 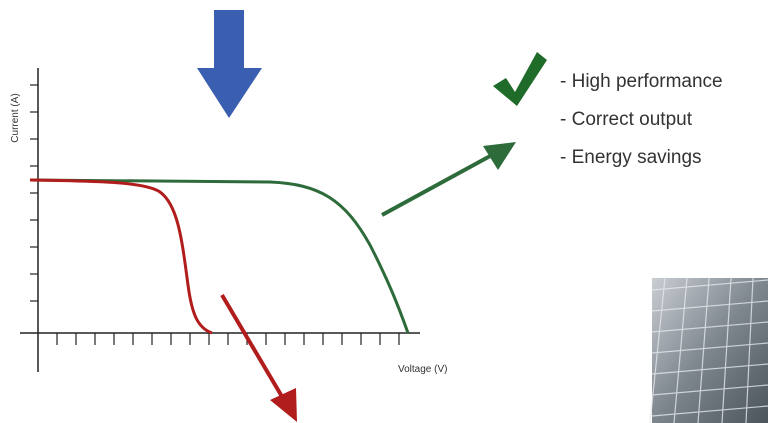 What do you see at coordinates (283, 405) in the screenshot?
I see `bad-arrow-head` at bounding box center [283, 405].